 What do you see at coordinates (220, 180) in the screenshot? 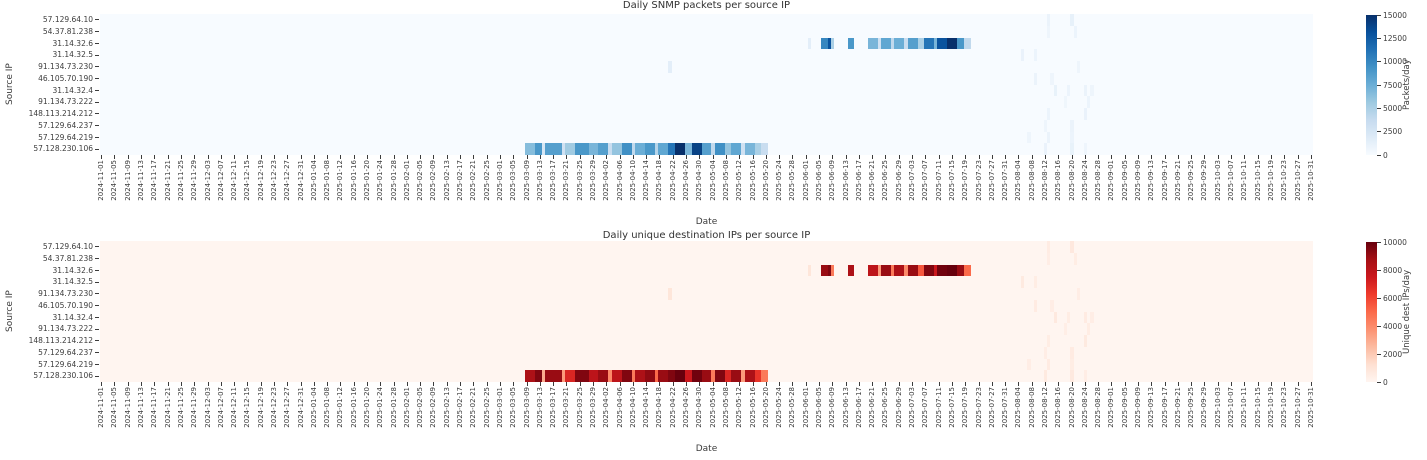
I see `x-tick-label: 2024-12-07` at bounding box center [220, 180].